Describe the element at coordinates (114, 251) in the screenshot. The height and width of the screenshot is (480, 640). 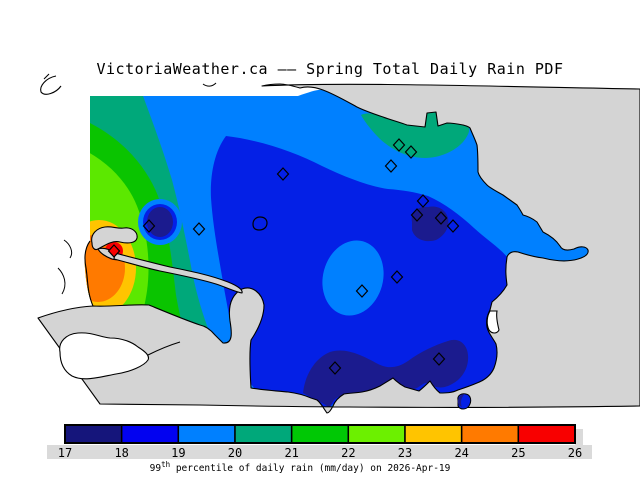
I see `station-diamond-red-icon` at that location.